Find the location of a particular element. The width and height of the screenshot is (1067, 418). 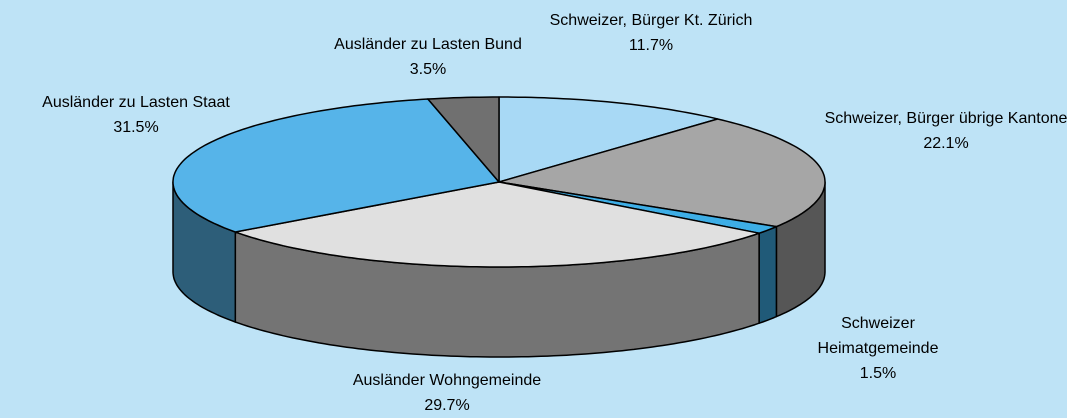

category-label: Ausländer Wohngemeinde is located at coordinates (447, 380).